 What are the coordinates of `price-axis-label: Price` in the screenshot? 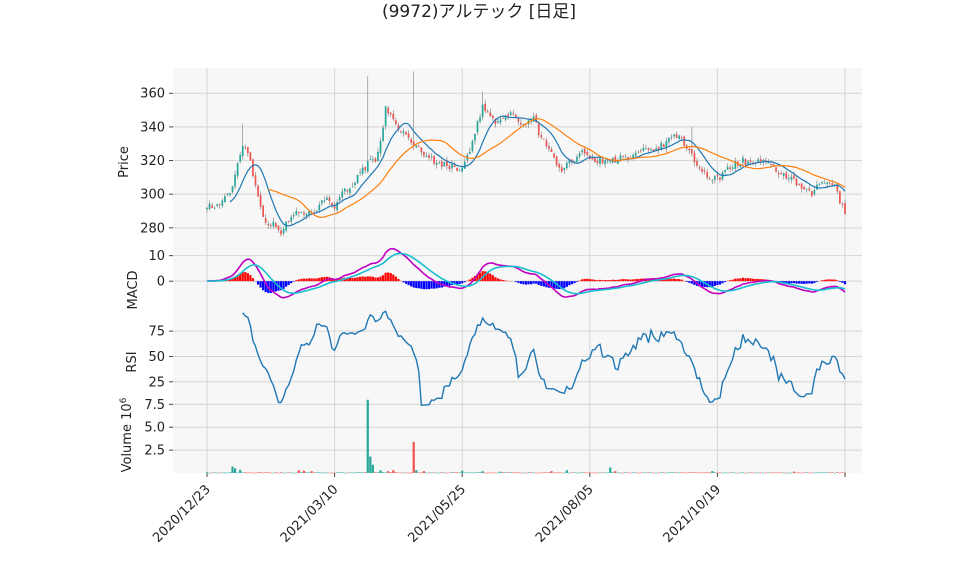 It's located at (124, 162).